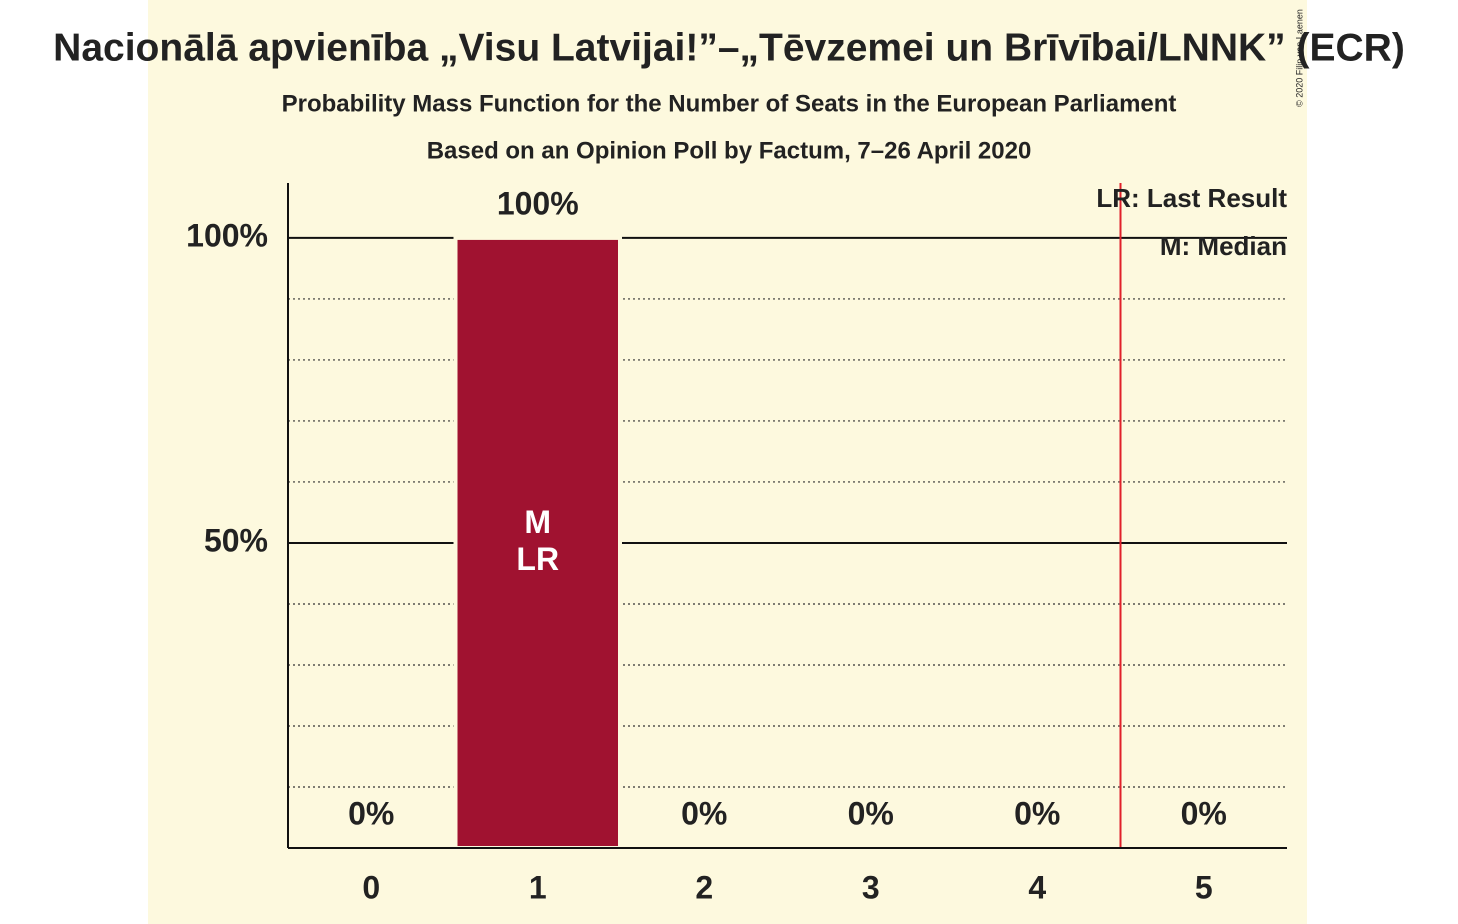 Image resolution: width=1458 pixels, height=924 pixels. What do you see at coordinates (1223, 246) in the screenshot?
I see `legend-entry: M: Median` at bounding box center [1223, 246].